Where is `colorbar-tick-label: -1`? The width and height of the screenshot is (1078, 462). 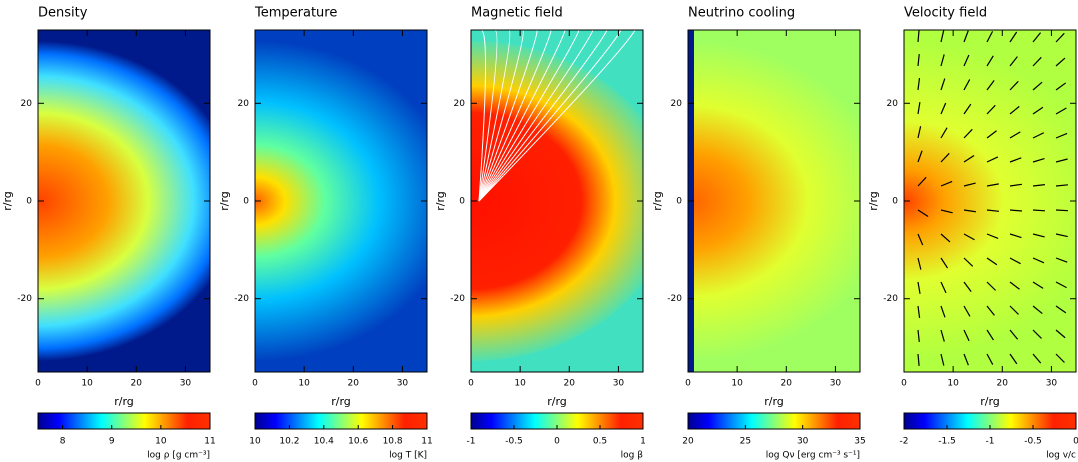 colorbar-tick-label: -1 is located at coordinates (990, 442).